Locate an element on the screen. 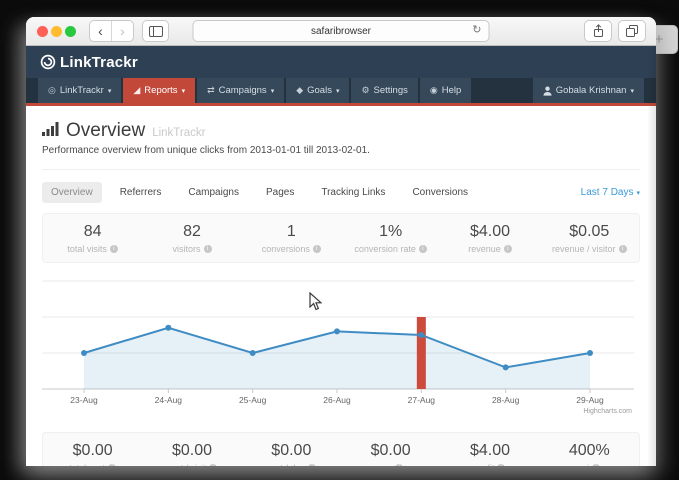 This screenshot has height=480, width=679. nav-item-linktrackr: ◎ LinkTrackr ▾ is located at coordinates (80, 90).